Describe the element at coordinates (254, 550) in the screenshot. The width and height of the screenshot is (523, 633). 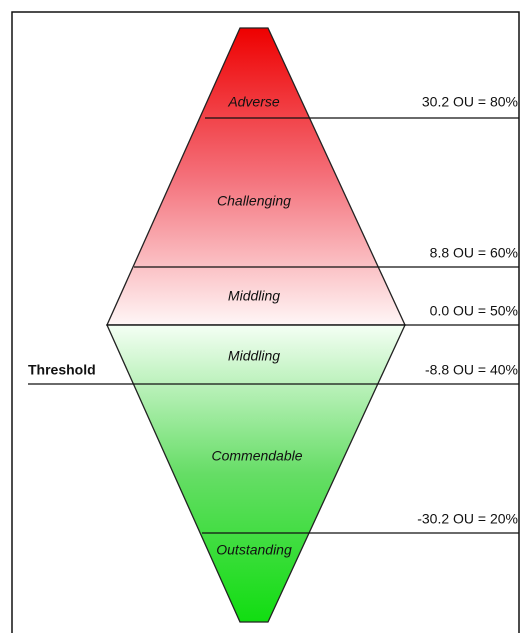
I see `zone-label: Outstanding` at that location.